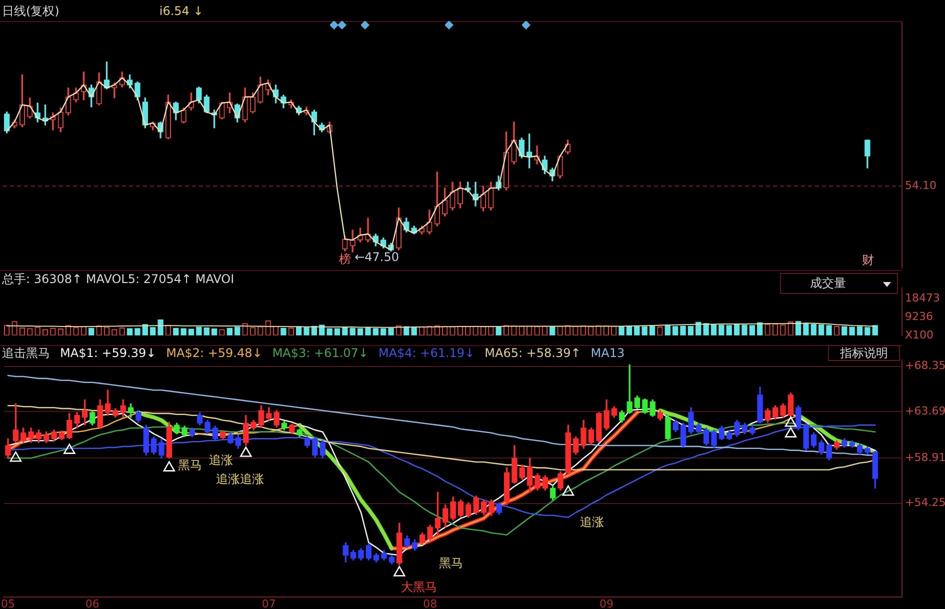  I want to click on annotation: 成交量, so click(828, 283).